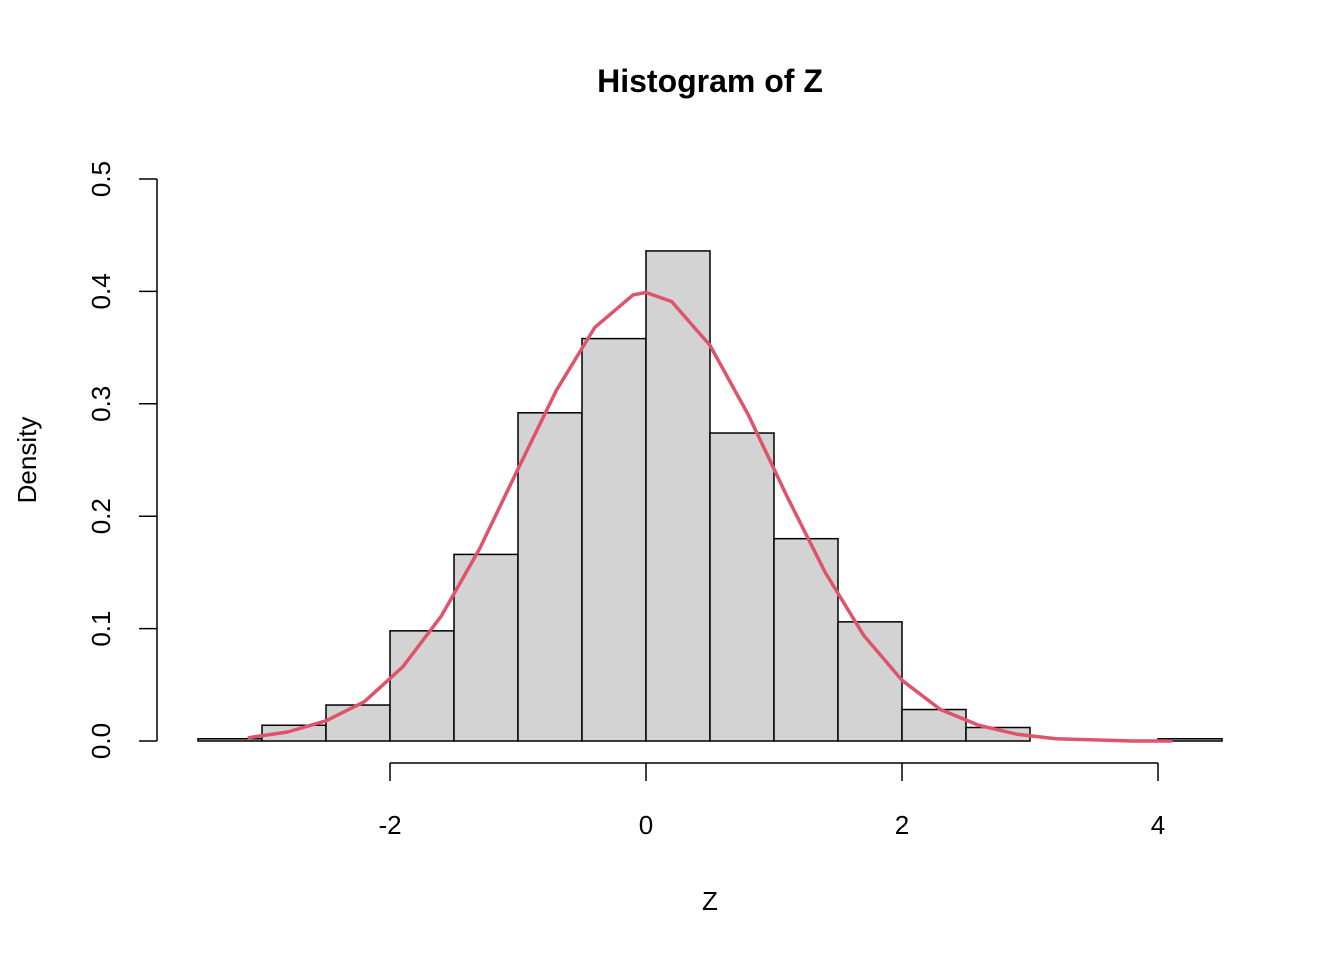 The width and height of the screenshot is (1344, 960). What do you see at coordinates (101, 291) in the screenshot?
I see `y-tick-label: 0.4` at bounding box center [101, 291].